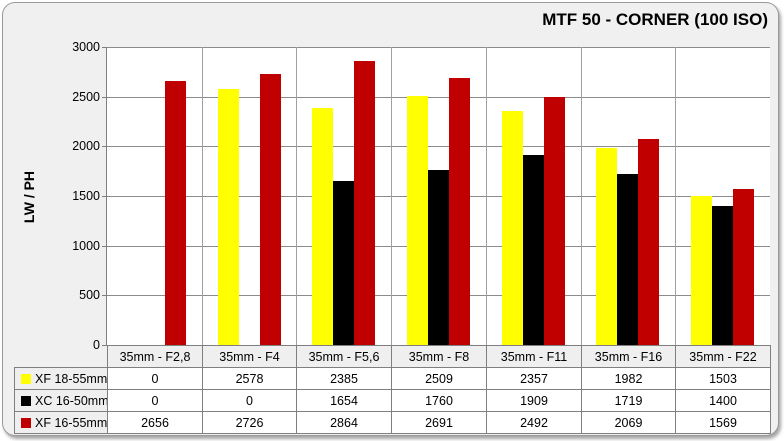  I want to click on bar-xf-16-55mm-35mm-F16, so click(648, 242).